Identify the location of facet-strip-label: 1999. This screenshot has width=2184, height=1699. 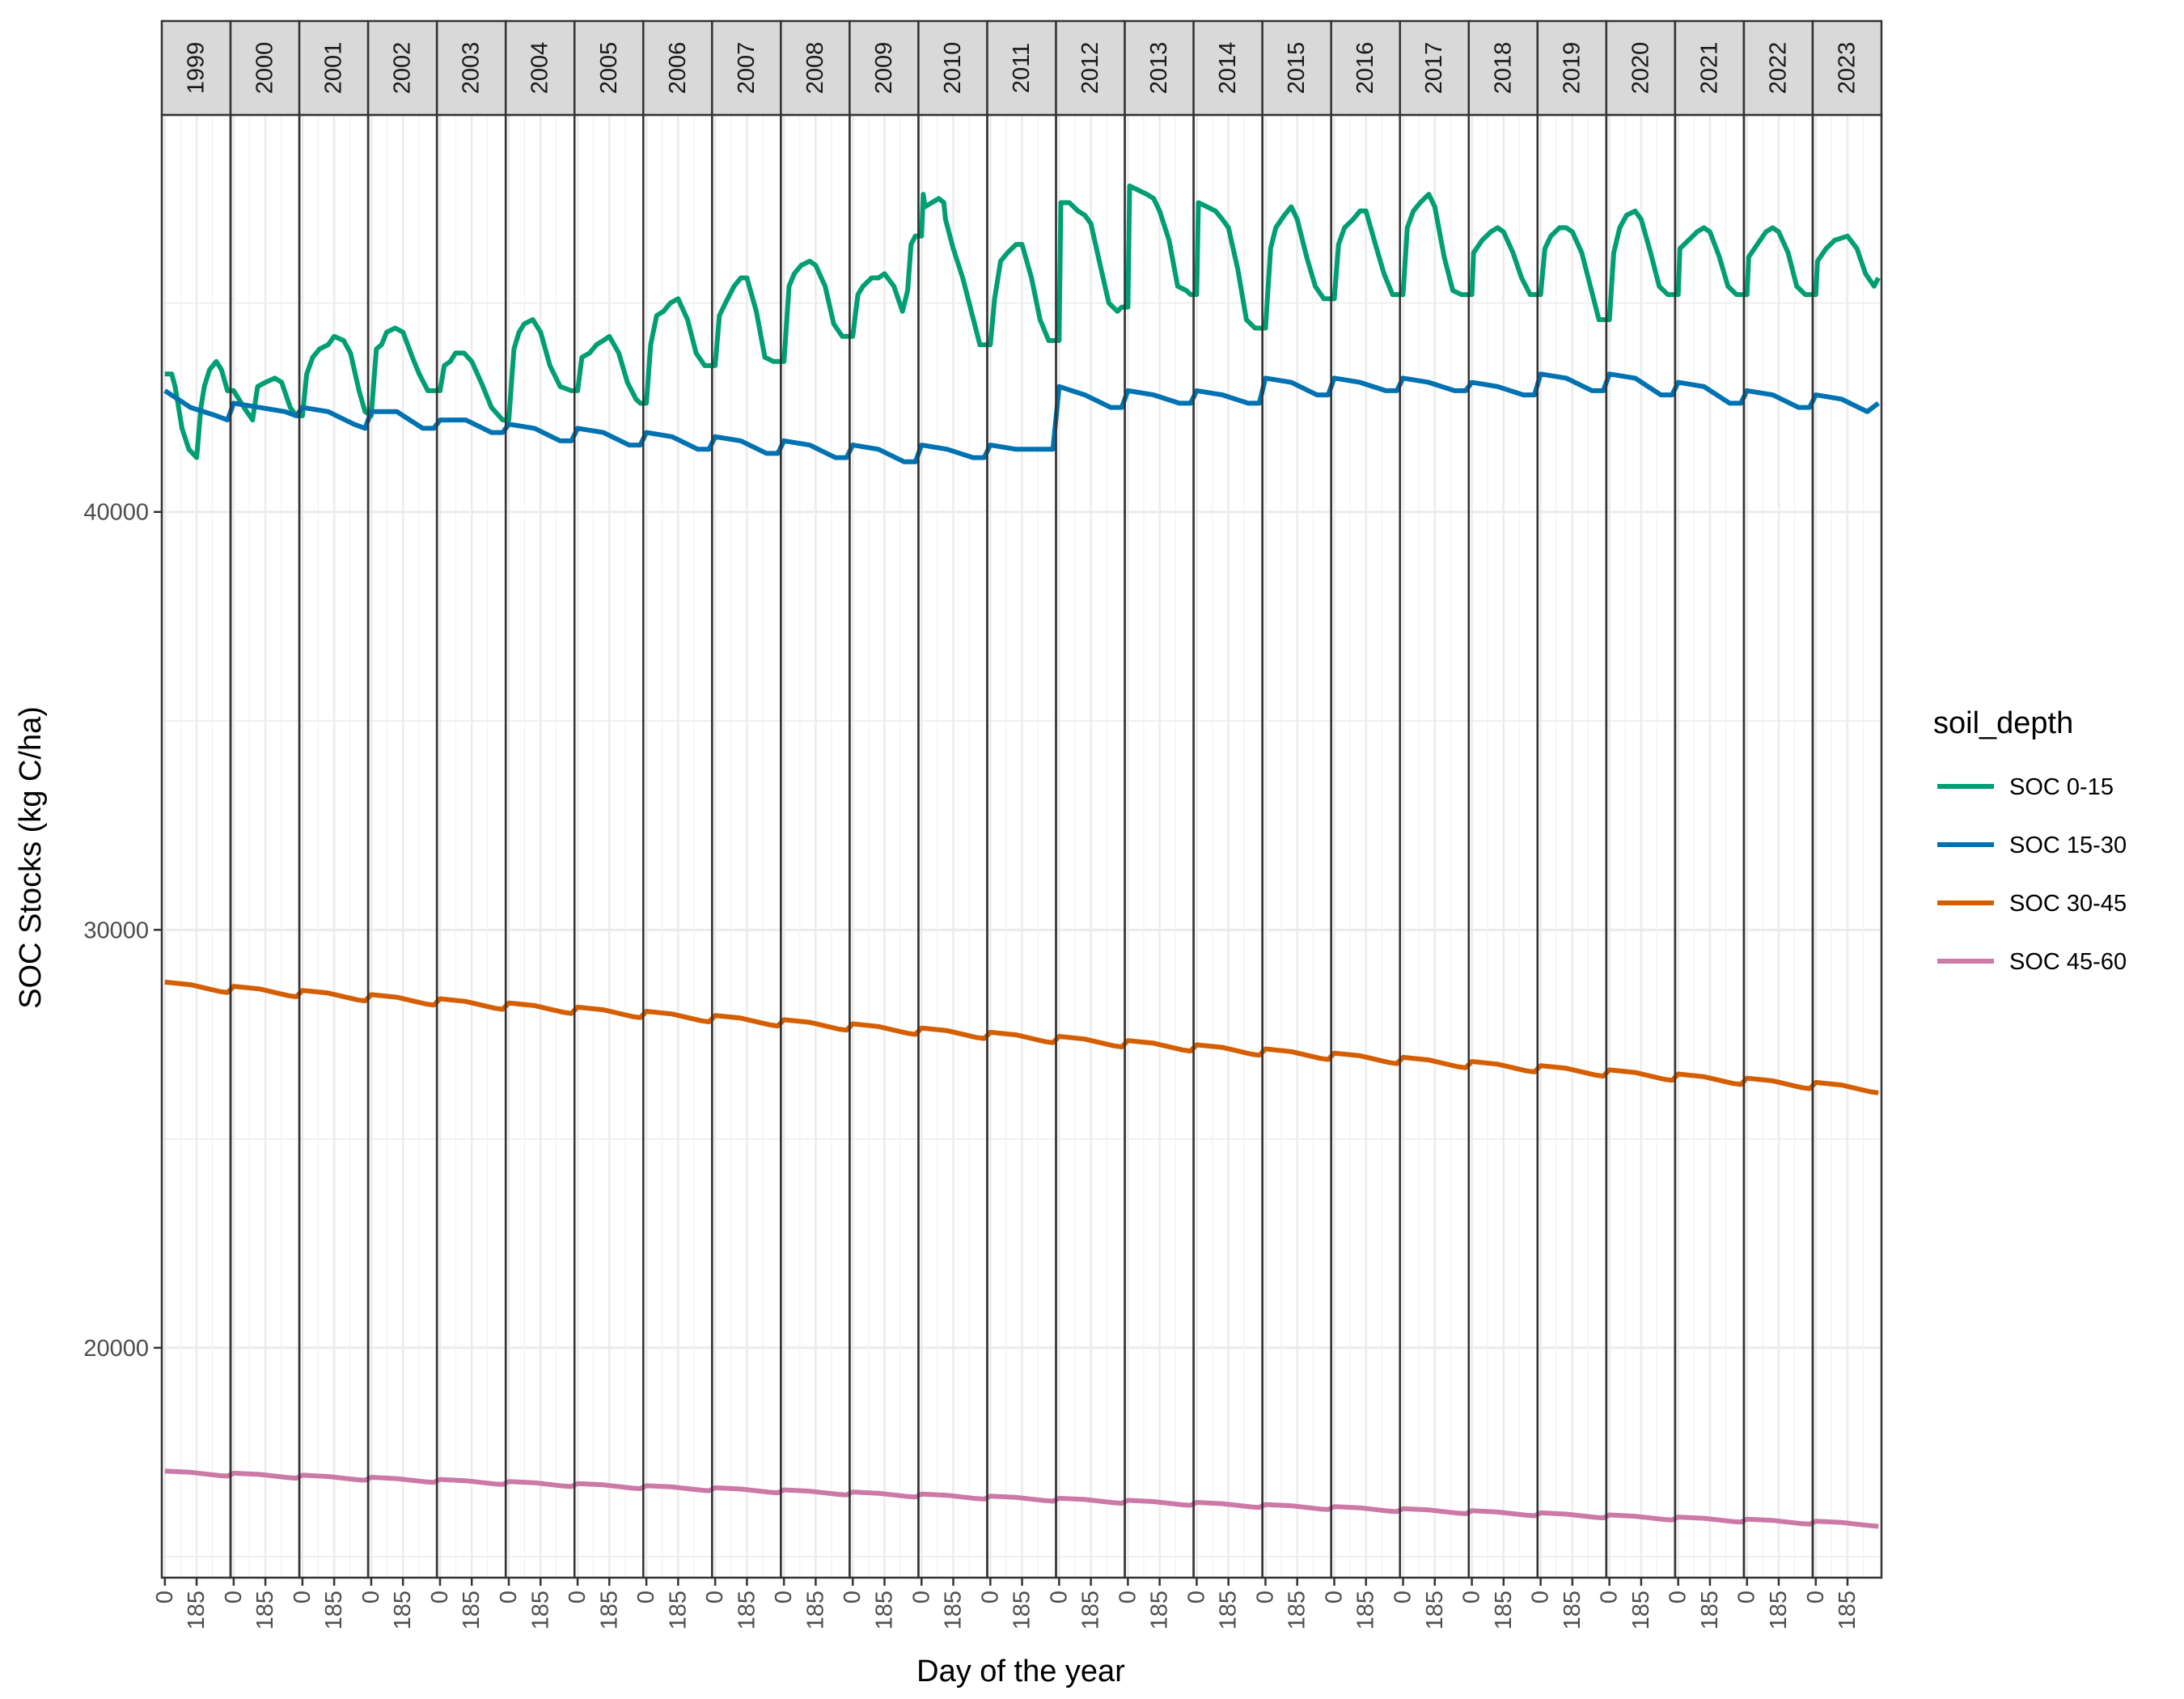
(197, 68).